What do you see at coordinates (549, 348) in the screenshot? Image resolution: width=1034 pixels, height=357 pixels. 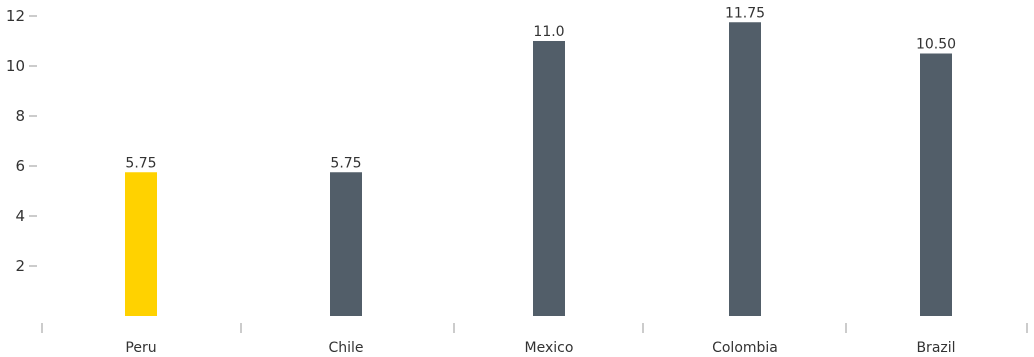 I see `category-label-mexico: Mexico` at bounding box center [549, 348].